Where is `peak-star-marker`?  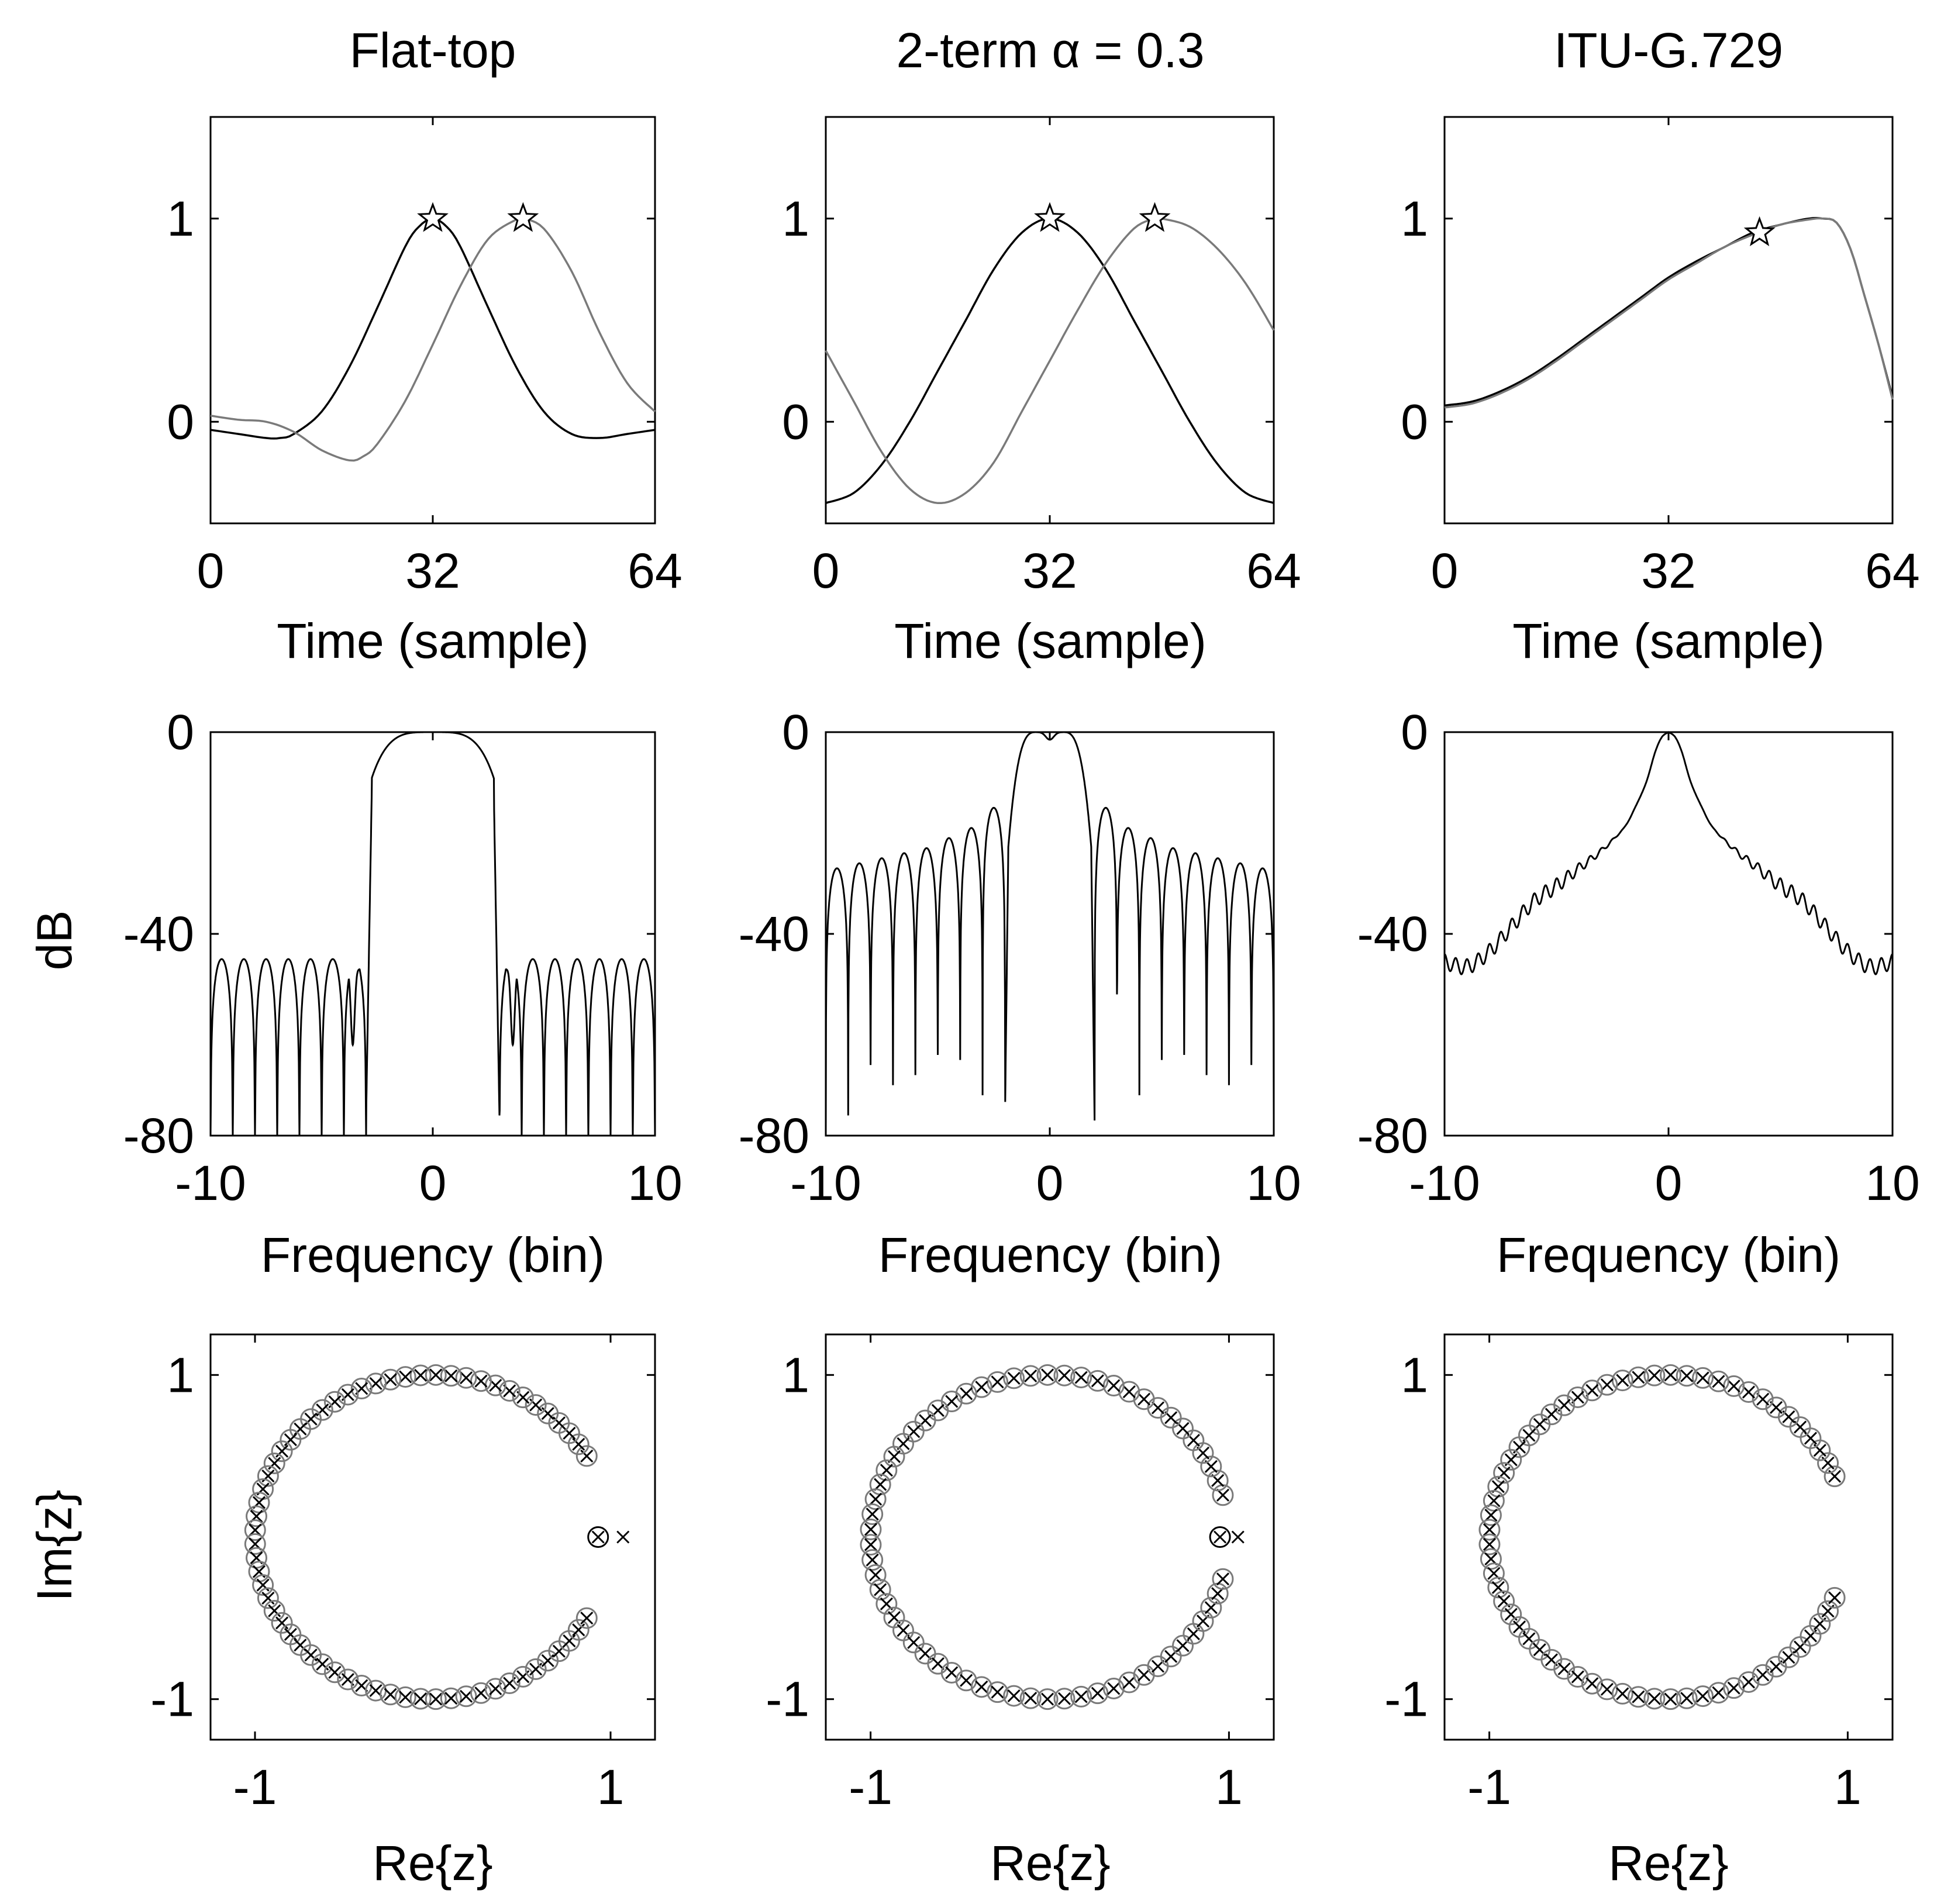
peak-star-marker is located at coordinates (523, 217).